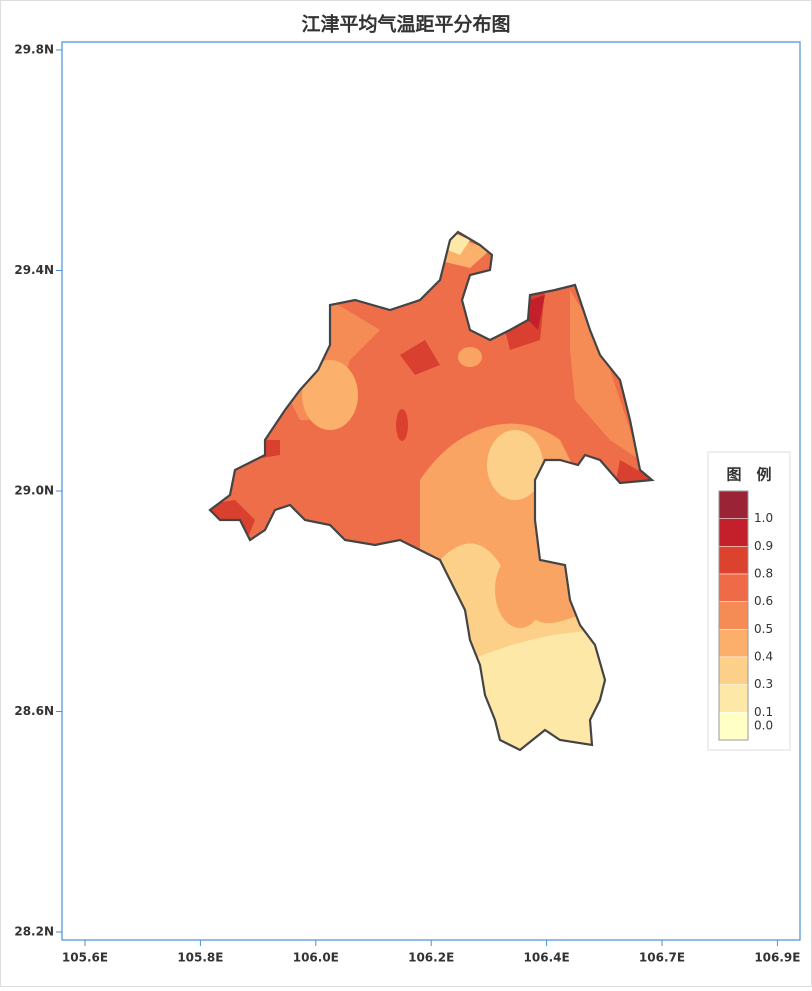 The height and width of the screenshot is (991, 812). Describe the element at coordinates (34, 50) in the screenshot. I see `y-tick-label: 29.8N` at that location.